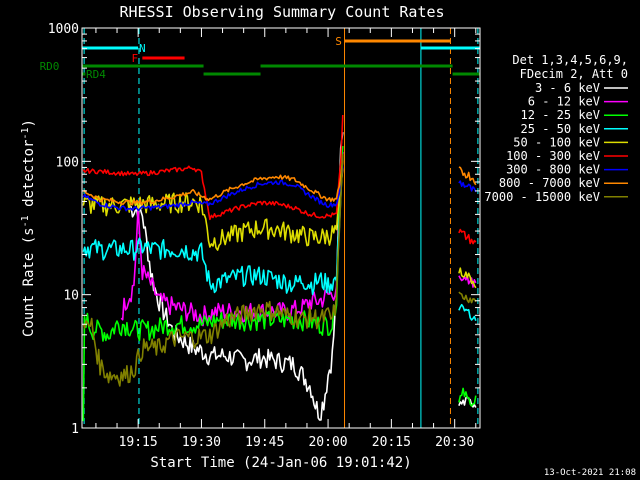  Describe the element at coordinates (63, 29) in the screenshot. I see `y-tick-label-3: 1000` at that location.